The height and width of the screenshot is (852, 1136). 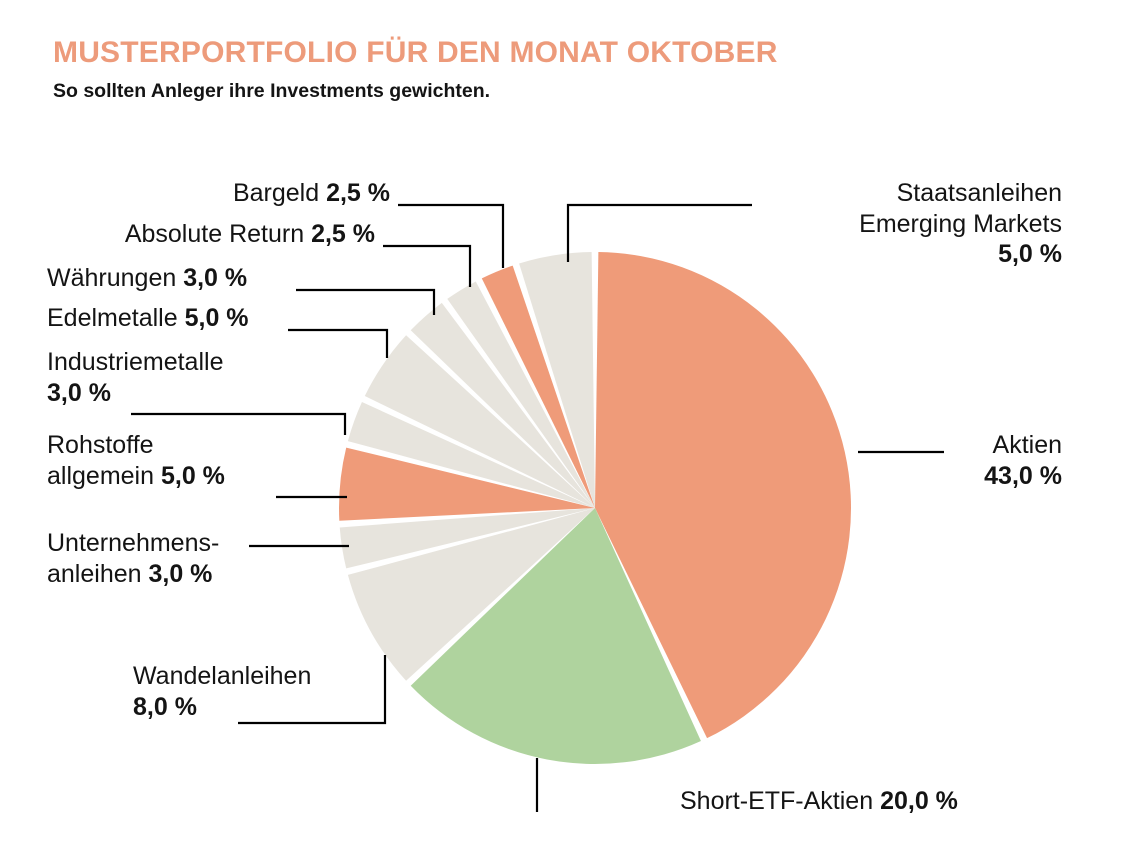 I want to click on leader-line-waehrungen, so click(x=366, y=301).